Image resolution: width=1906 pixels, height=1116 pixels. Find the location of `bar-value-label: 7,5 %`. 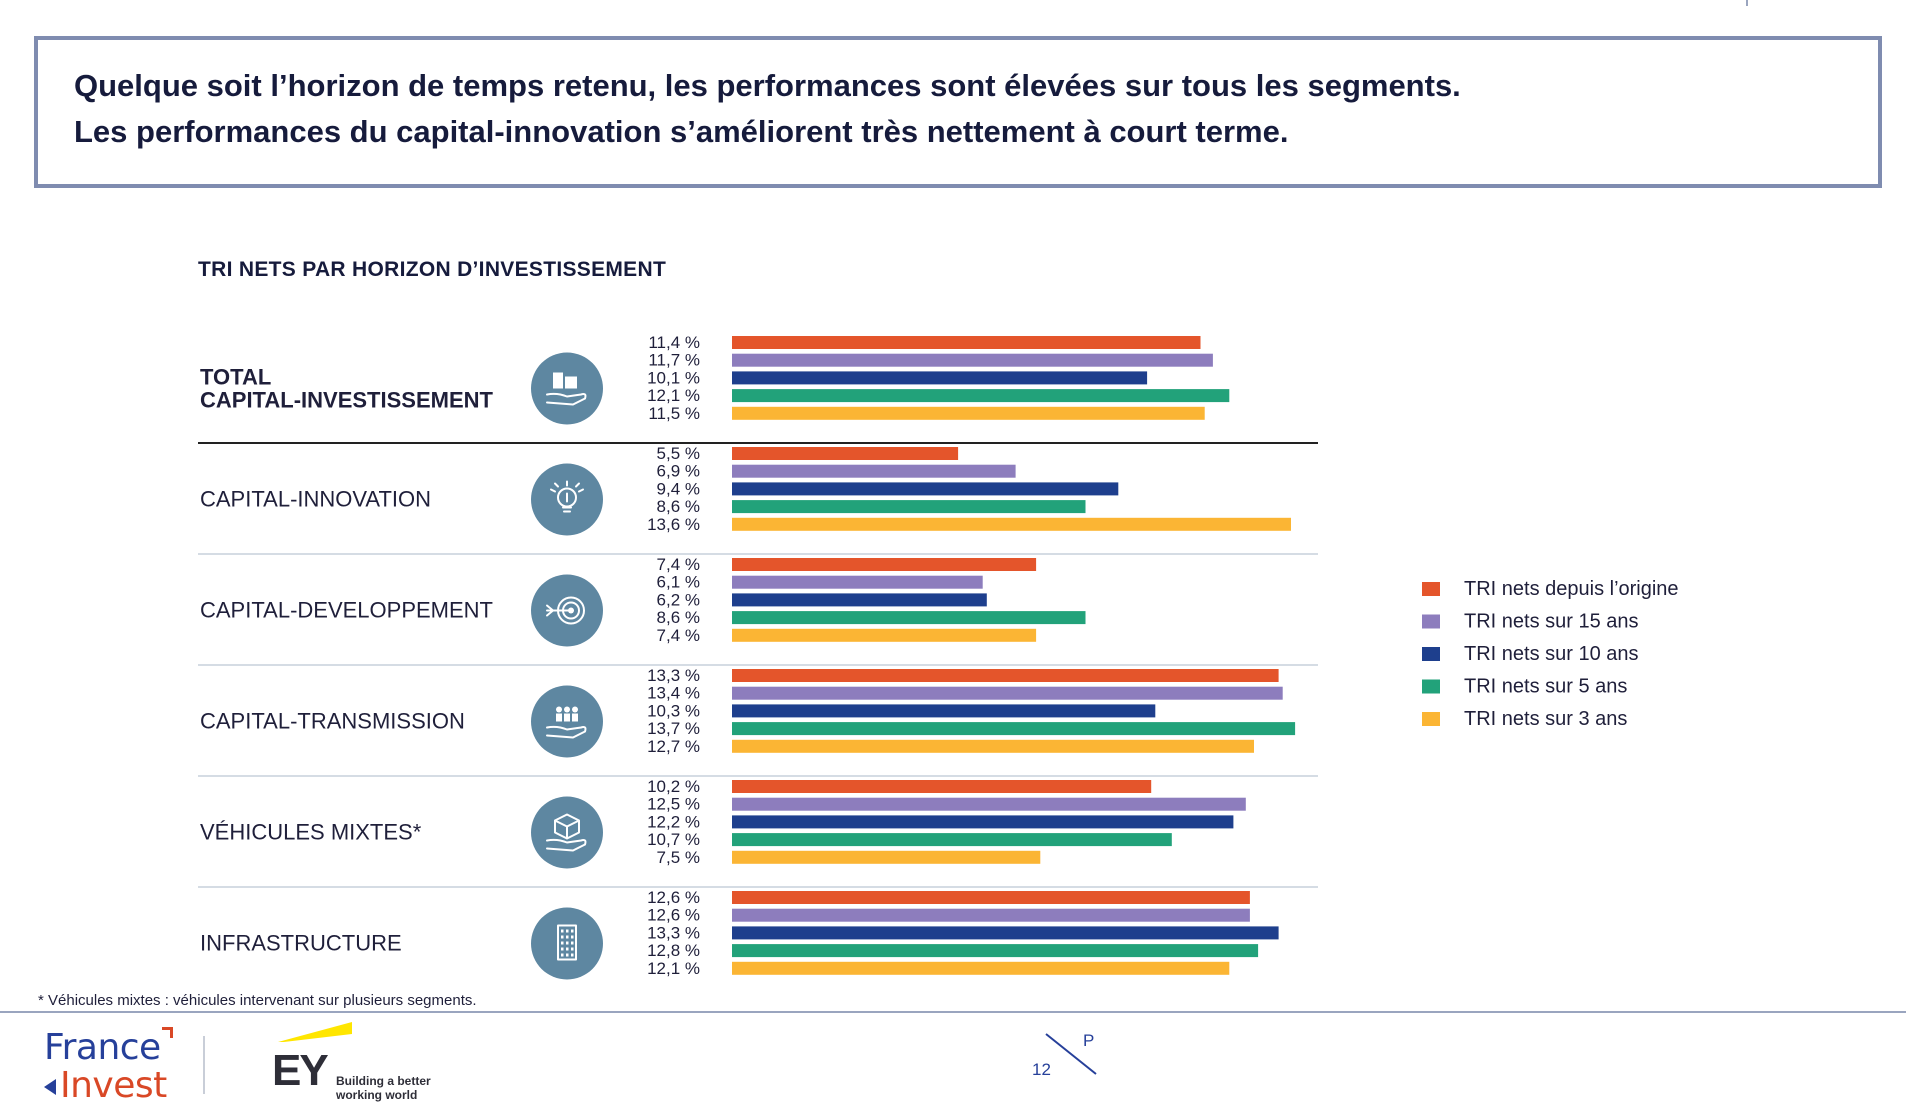

bar-value-label: 7,5 % is located at coordinates (678, 857).